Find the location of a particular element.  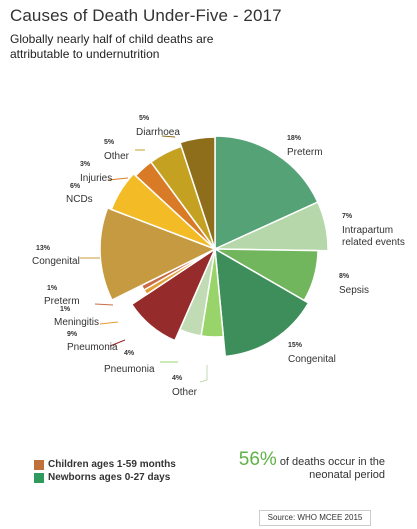

slice-label-sepsis-2: Sepsis is located at coordinates (354, 290).